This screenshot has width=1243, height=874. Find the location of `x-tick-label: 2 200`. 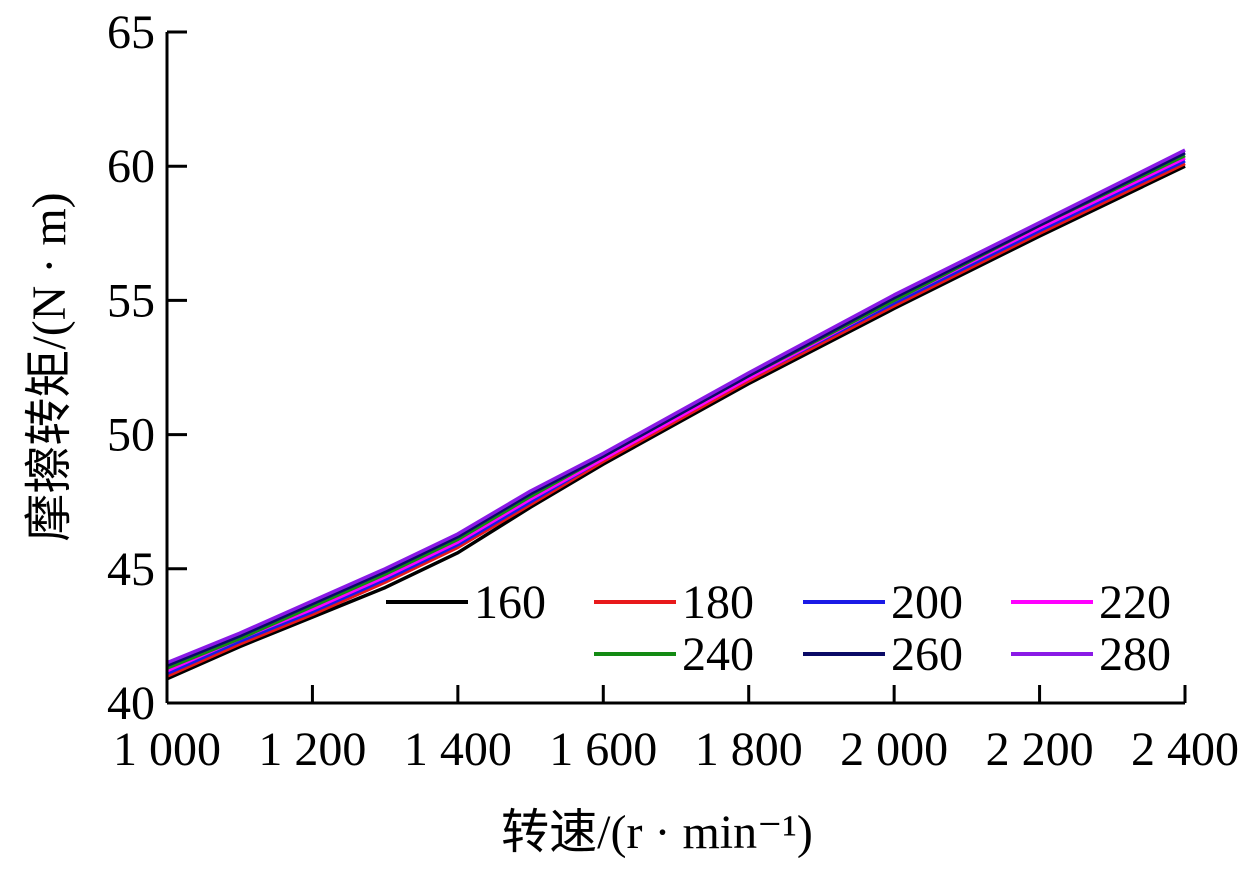

x-tick-label: 2 200 is located at coordinates (1040, 749).